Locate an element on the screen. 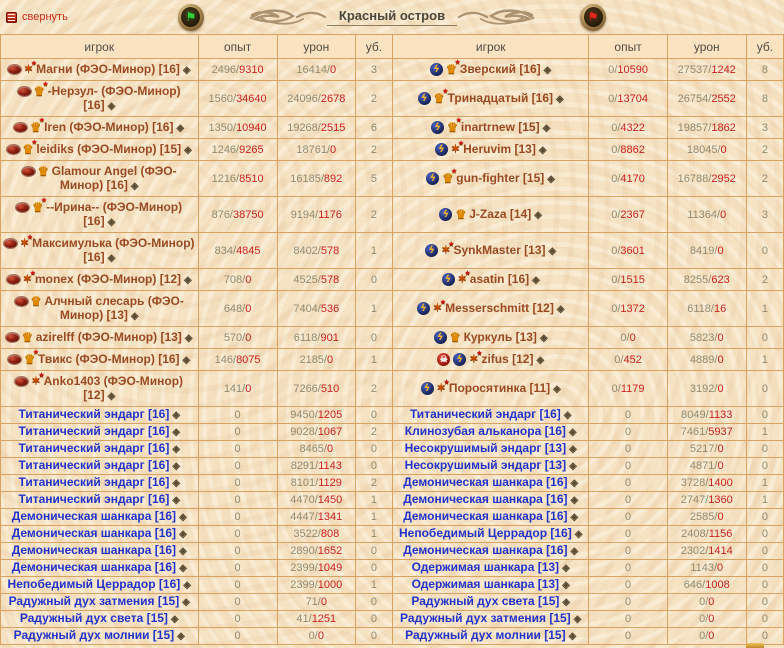 This screenshot has width=784, height=648. player-name-link: inartrnew [15] is located at coordinates (500, 126).